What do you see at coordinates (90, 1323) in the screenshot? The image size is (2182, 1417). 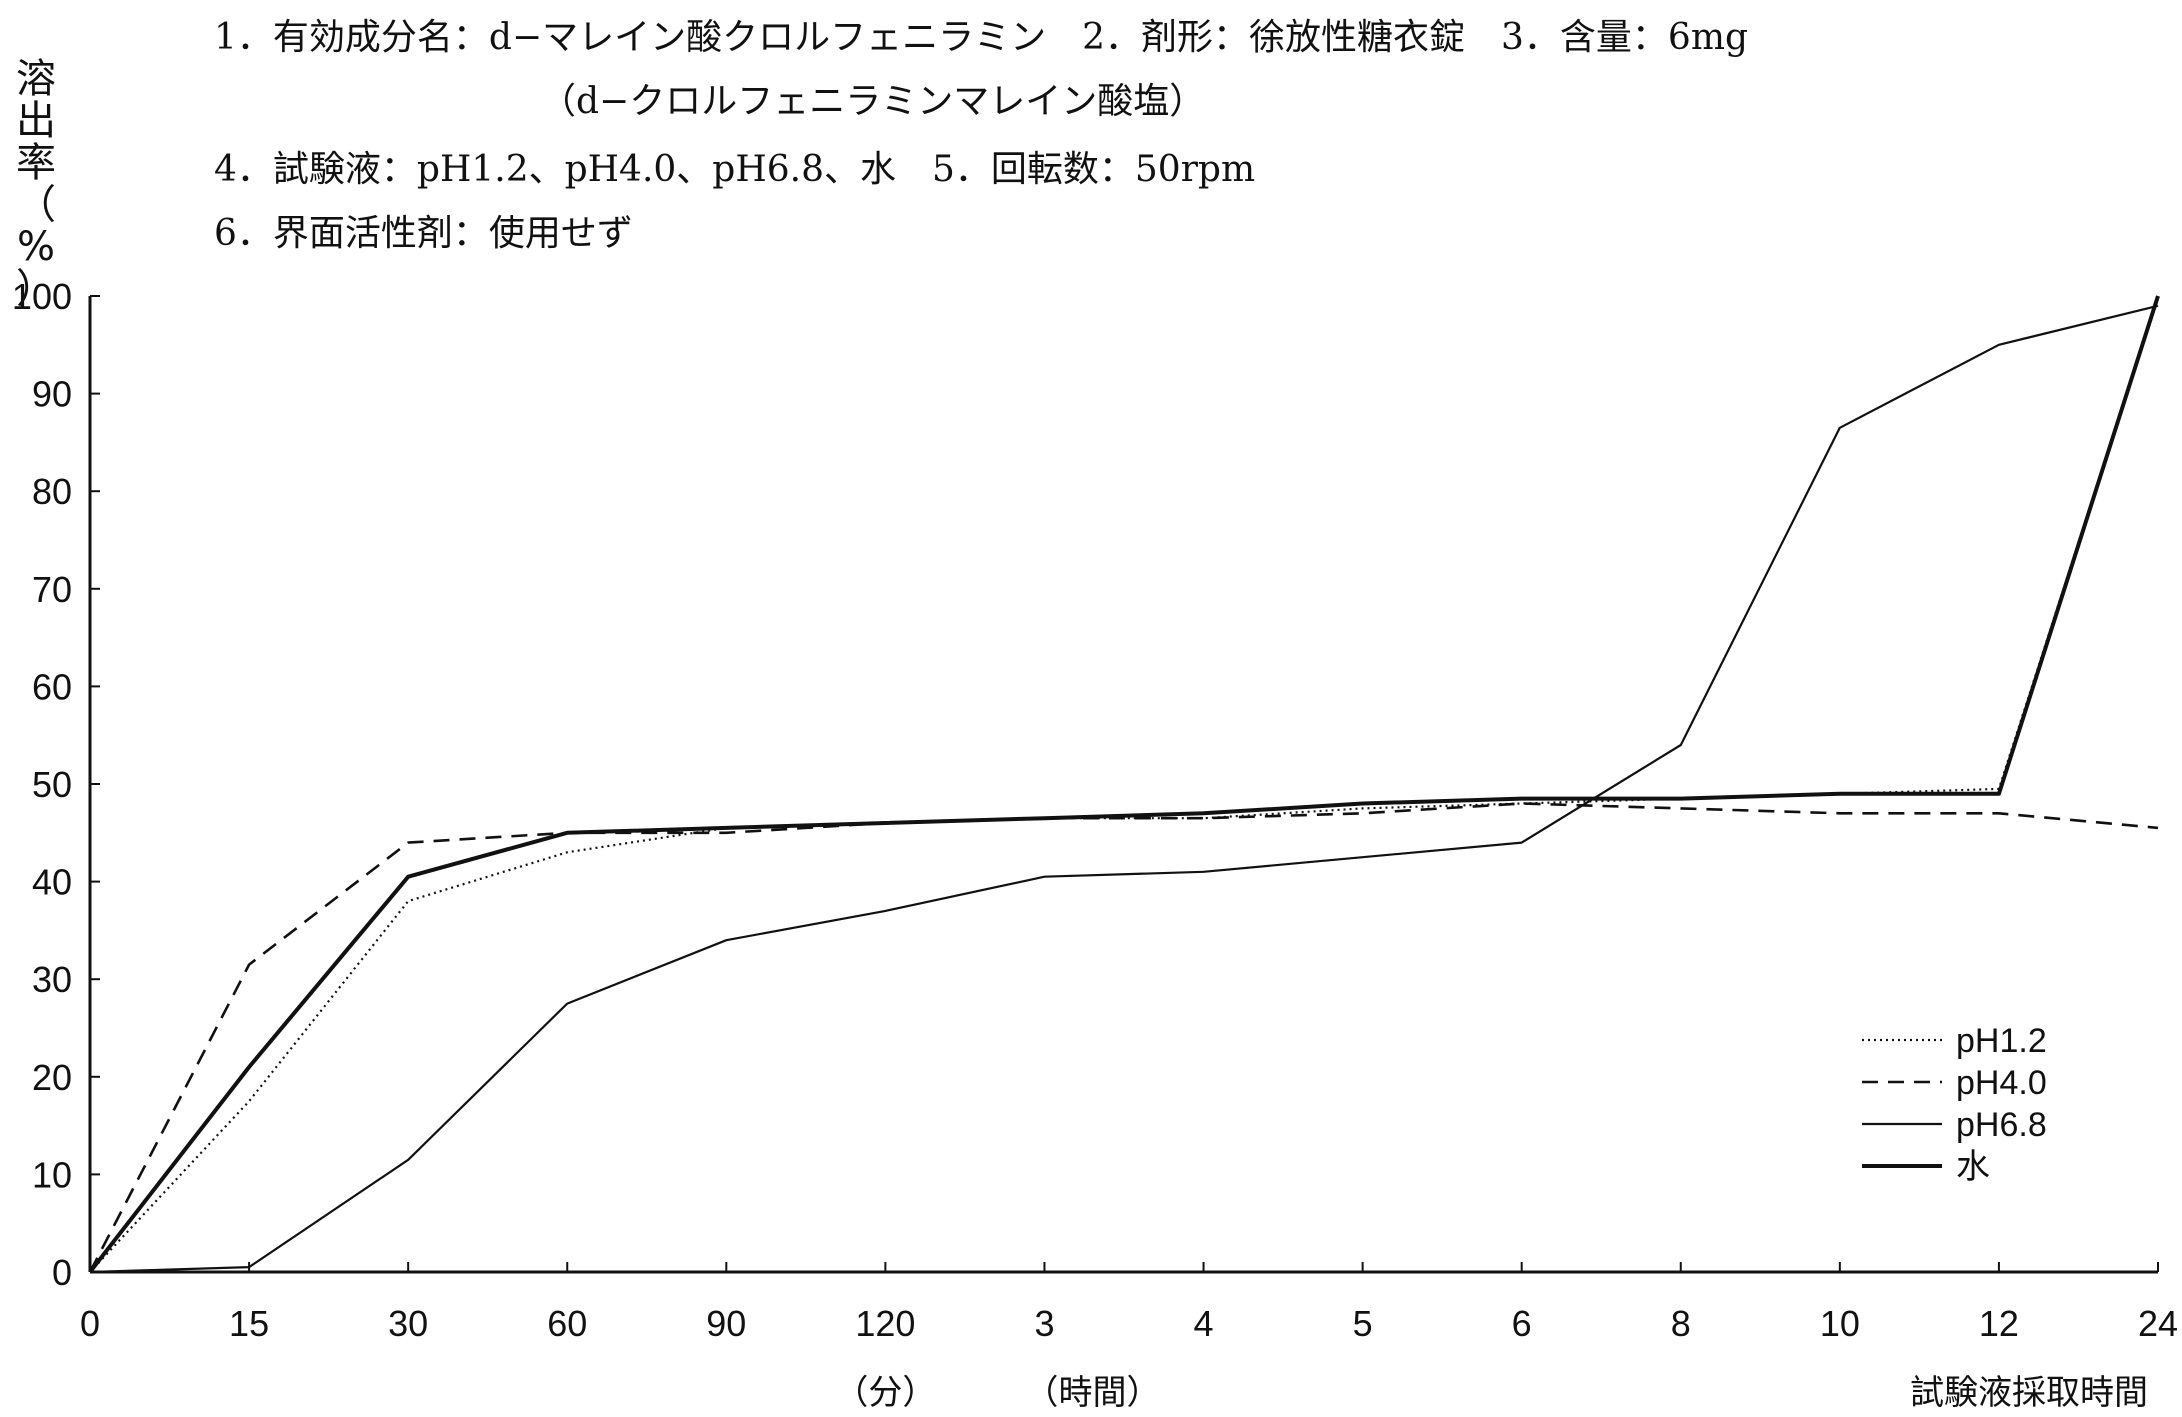 I see `x-tick-label: 0` at bounding box center [90, 1323].